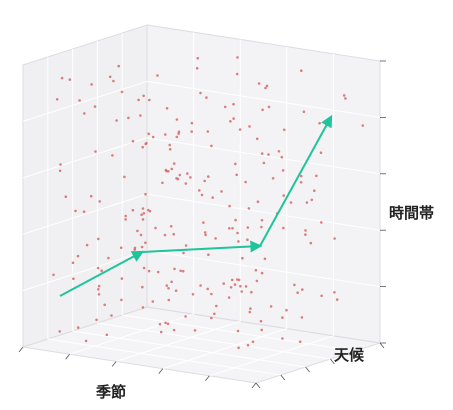 The height and width of the screenshot is (410, 453). What do you see at coordinates (111, 392) in the screenshot?
I see `x-axis-label: 季節` at bounding box center [111, 392].